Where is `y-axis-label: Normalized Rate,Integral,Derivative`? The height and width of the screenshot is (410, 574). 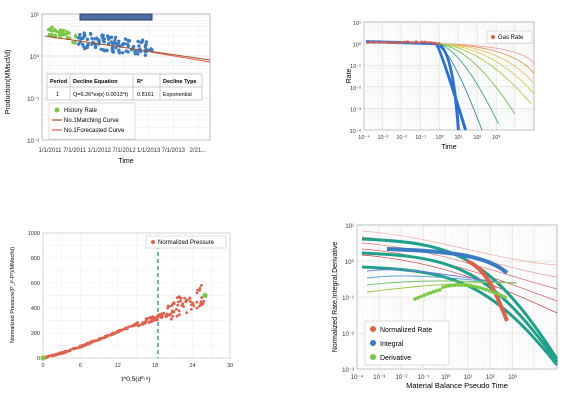
y-axis-label: Normalized Rate,Integral,Derivative is located at coordinates (335, 297).